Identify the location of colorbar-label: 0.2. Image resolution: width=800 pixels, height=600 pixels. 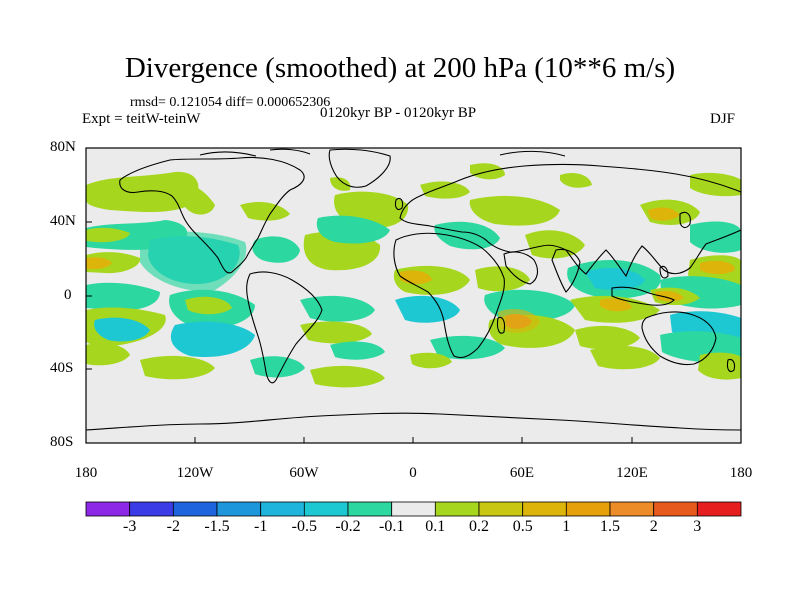
(479, 526).